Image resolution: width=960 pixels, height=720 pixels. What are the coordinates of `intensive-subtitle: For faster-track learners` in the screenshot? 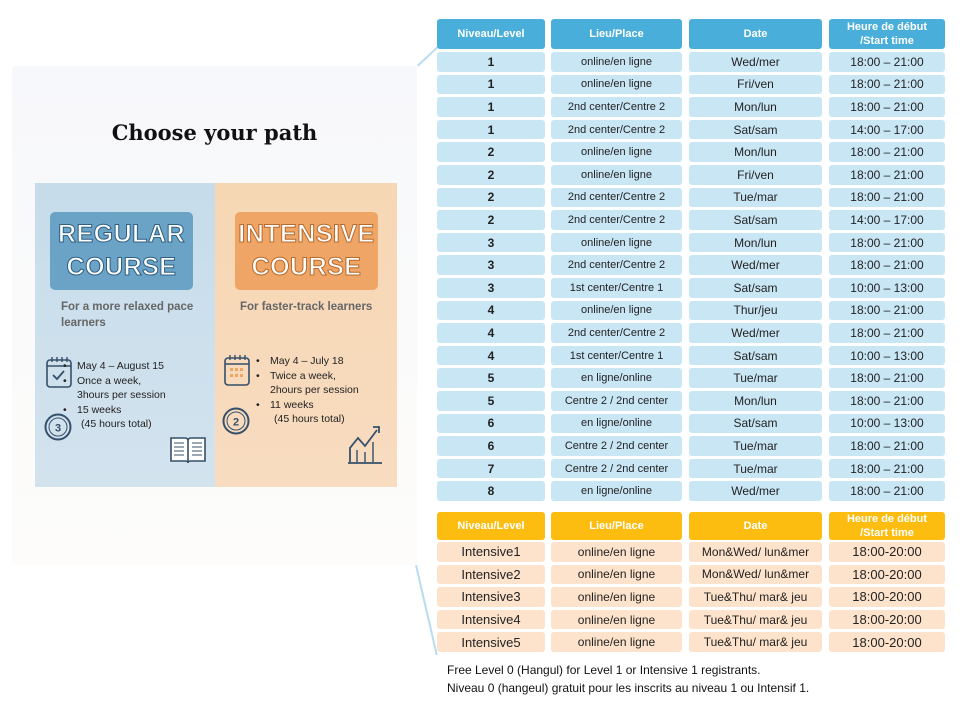 It's located at (306, 307).